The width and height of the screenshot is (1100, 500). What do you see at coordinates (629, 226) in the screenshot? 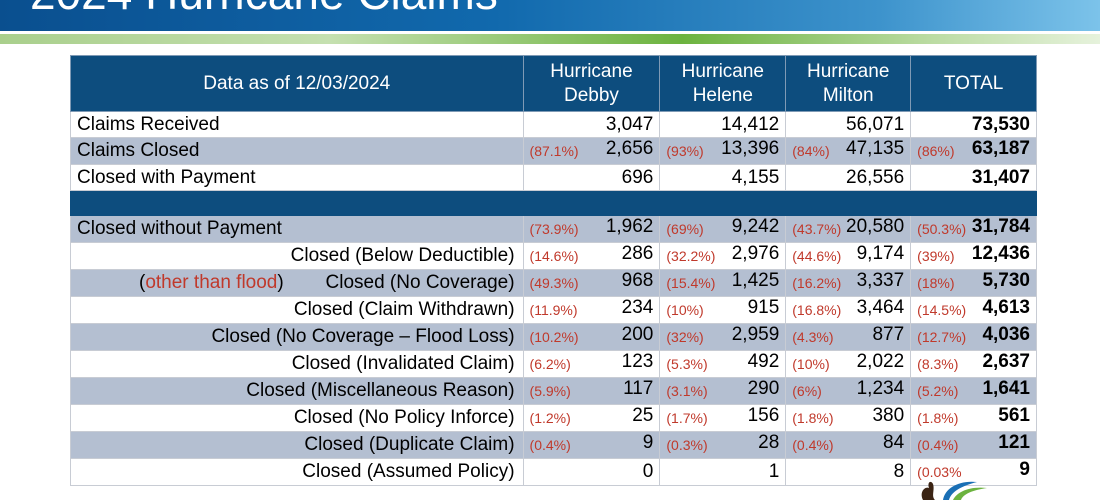
I see `count: 1,962` at bounding box center [629, 226].